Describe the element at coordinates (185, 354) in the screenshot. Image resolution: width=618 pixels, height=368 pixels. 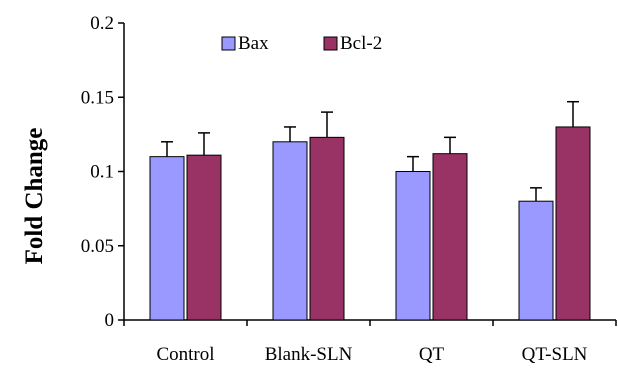
I see `x-tick-label: Control` at that location.